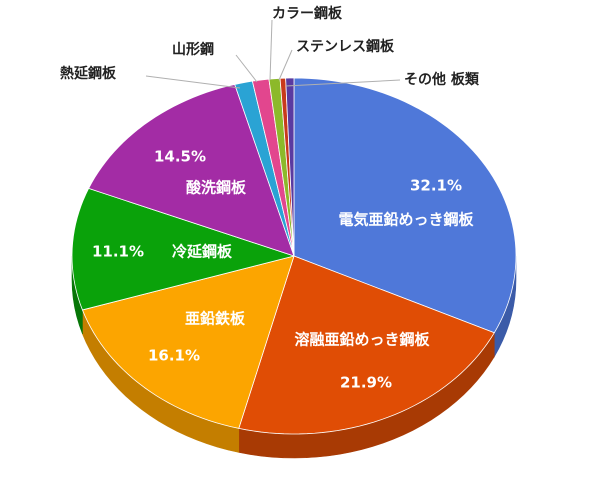 This screenshot has width=594, height=501. I want to click on callout-label-7: カラー鋼板, so click(307, 13).